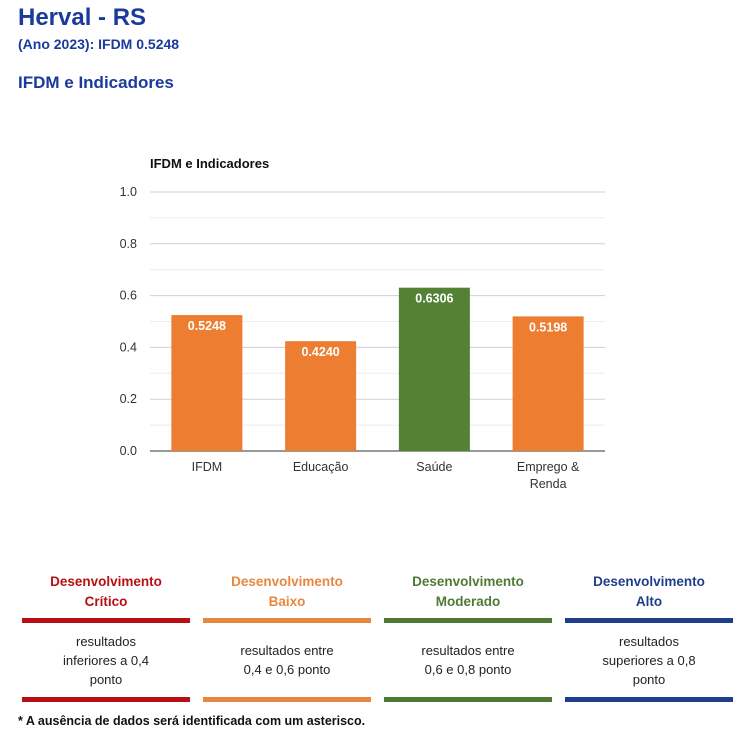 This screenshot has height=736, width=744. What do you see at coordinates (207, 326) in the screenshot?
I see `data-label: 0.5248` at bounding box center [207, 326].